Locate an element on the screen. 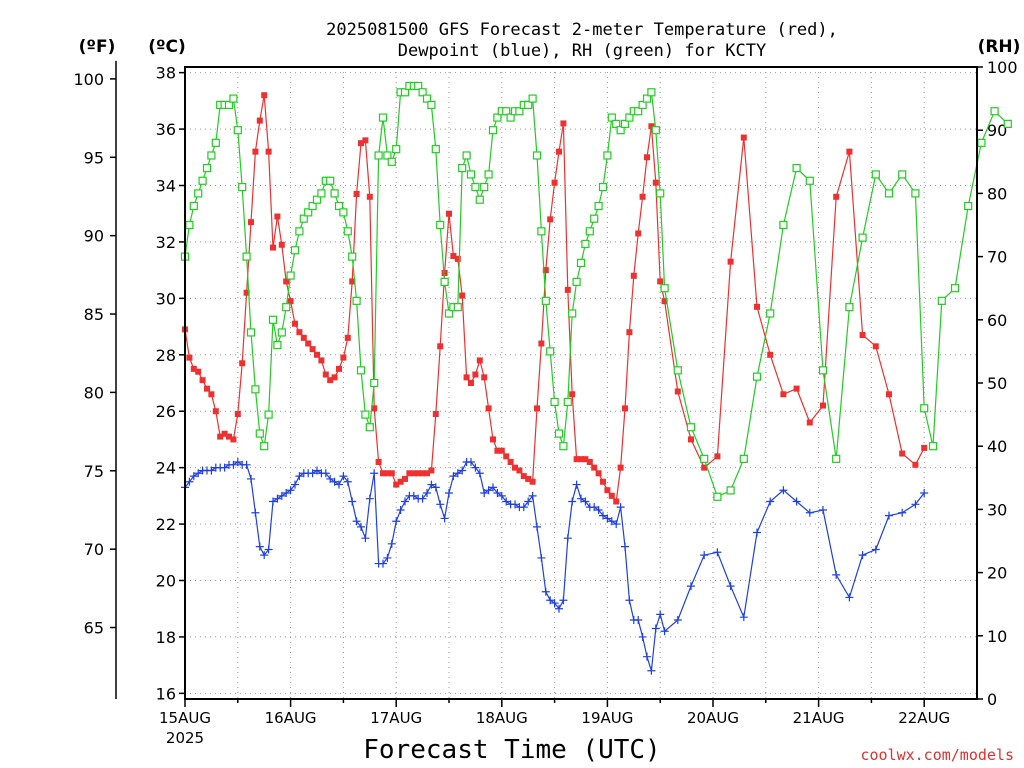 This screenshot has width=1024, height=768. unit-label-rh: (RH) is located at coordinates (999, 47).